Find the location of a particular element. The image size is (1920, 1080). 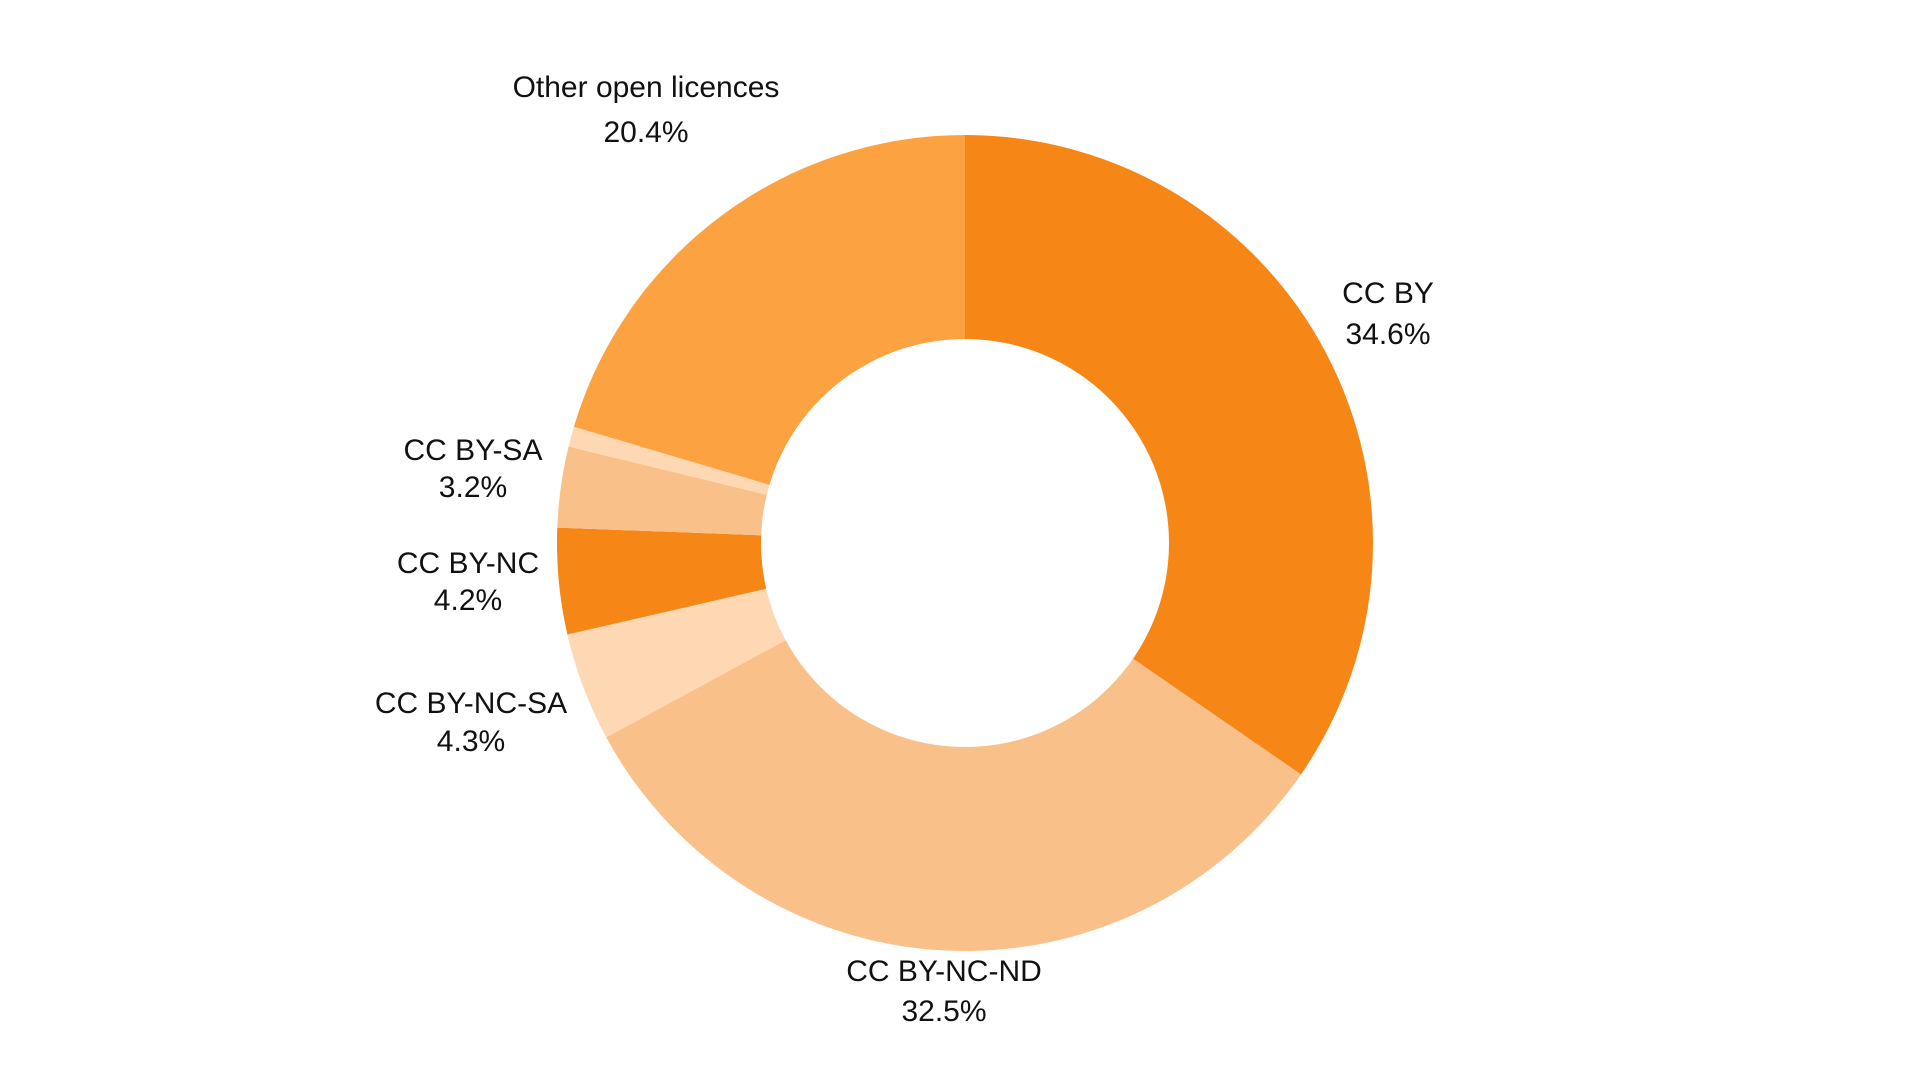

slice-label-cc-by-sa: CC BY-SA is located at coordinates (473, 450).